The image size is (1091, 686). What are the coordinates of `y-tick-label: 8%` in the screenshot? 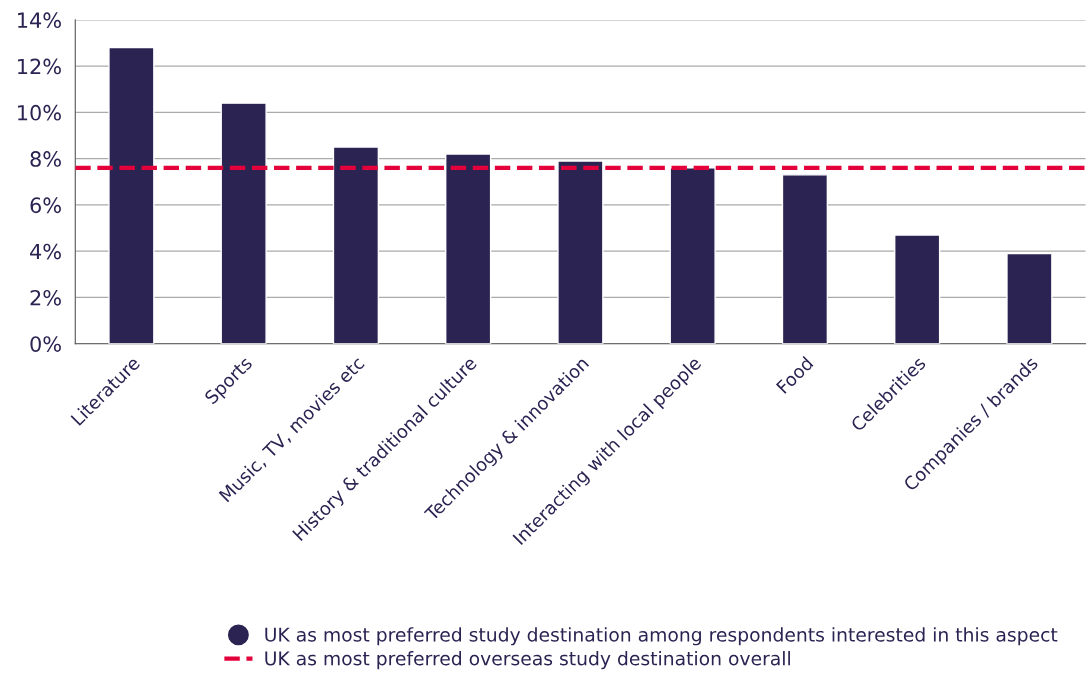 It's located at (45, 159).